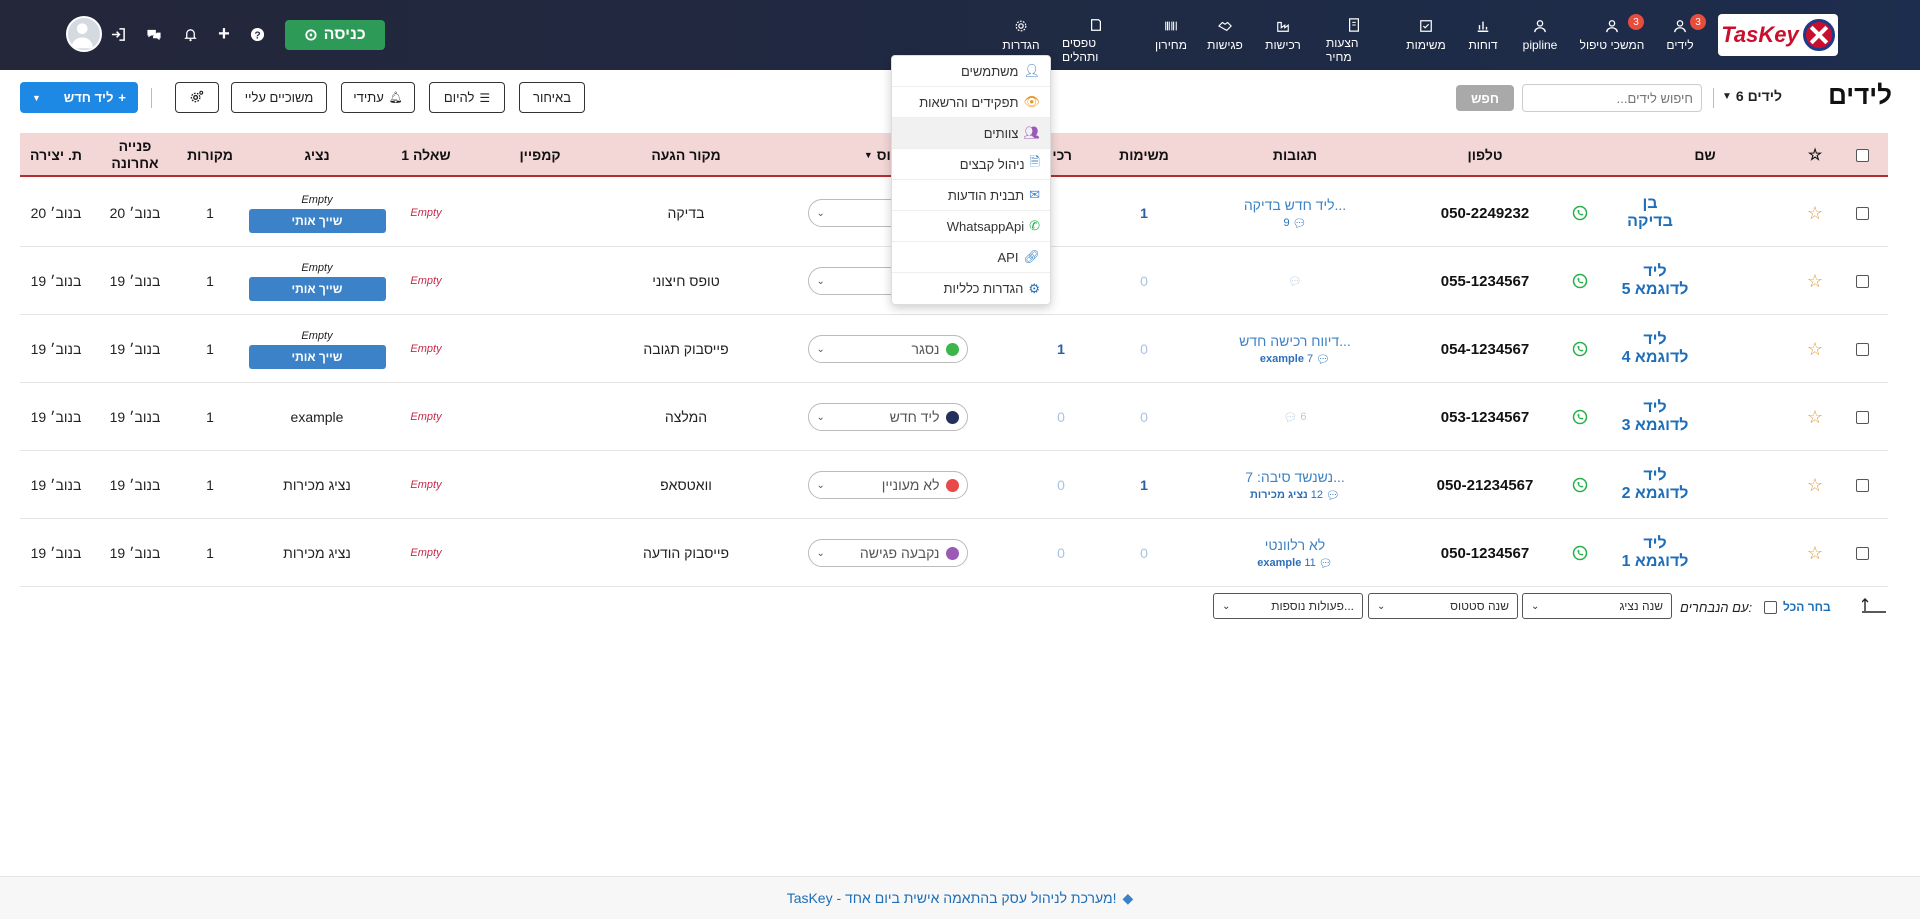  I want to click on col-purchases: רכי, so click(1062, 154).